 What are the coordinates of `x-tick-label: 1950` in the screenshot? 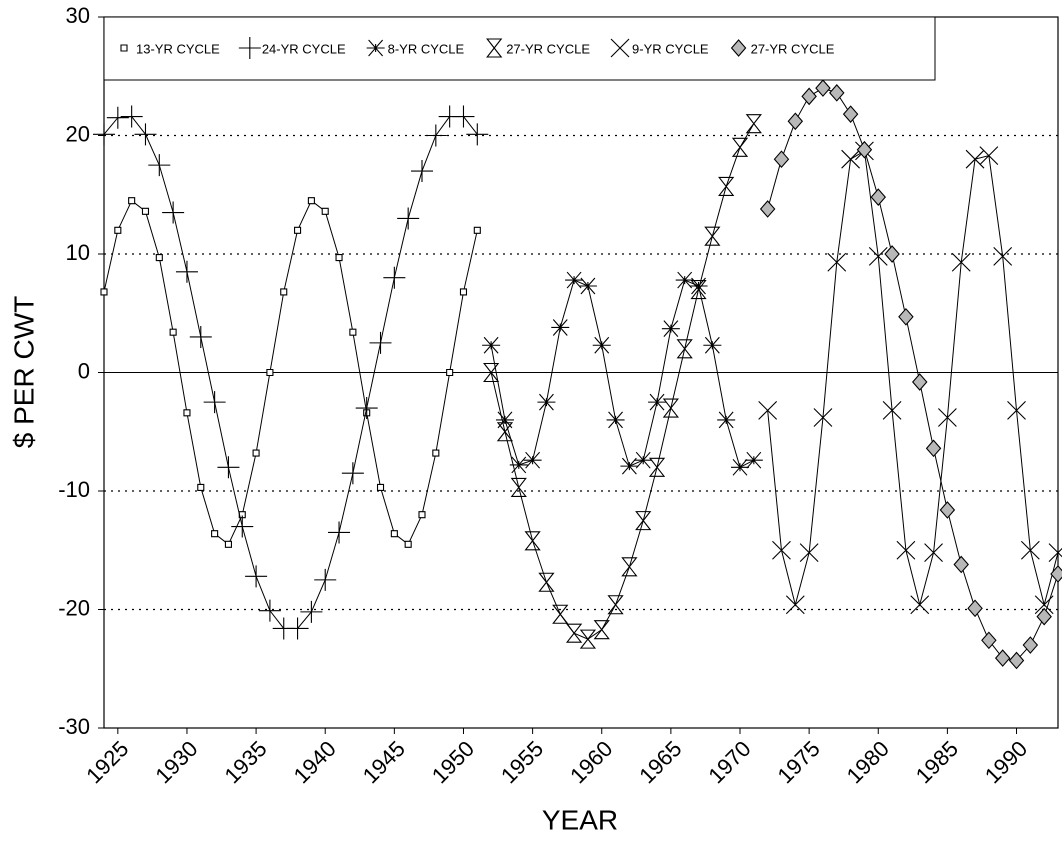 It's located at (453, 762).